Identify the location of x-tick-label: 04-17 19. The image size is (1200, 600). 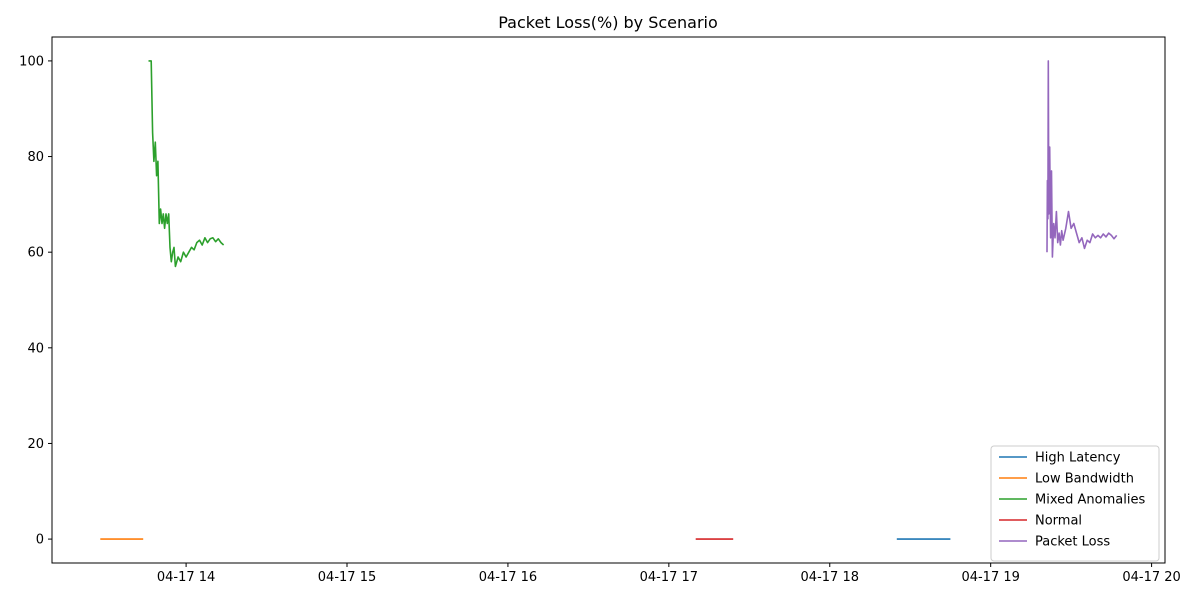
(990, 577).